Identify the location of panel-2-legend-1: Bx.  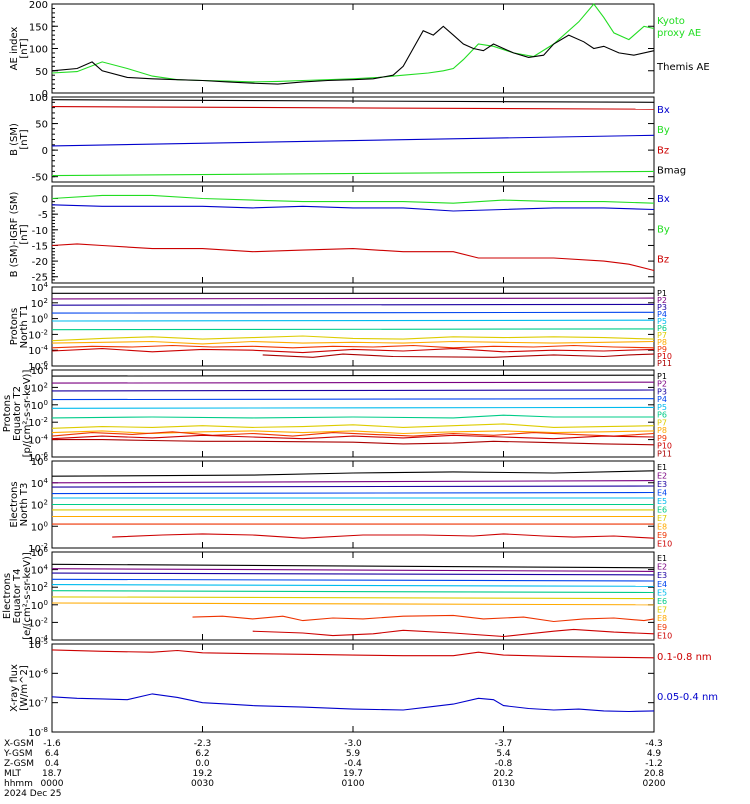
(663, 110).